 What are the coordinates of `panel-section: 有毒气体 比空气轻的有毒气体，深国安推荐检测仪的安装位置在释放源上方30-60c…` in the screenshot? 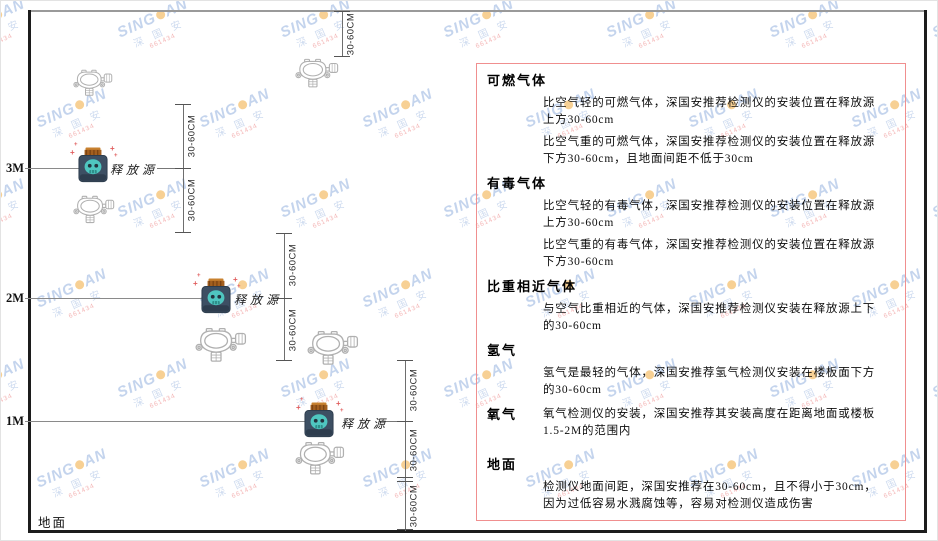 It's located at (690, 223).